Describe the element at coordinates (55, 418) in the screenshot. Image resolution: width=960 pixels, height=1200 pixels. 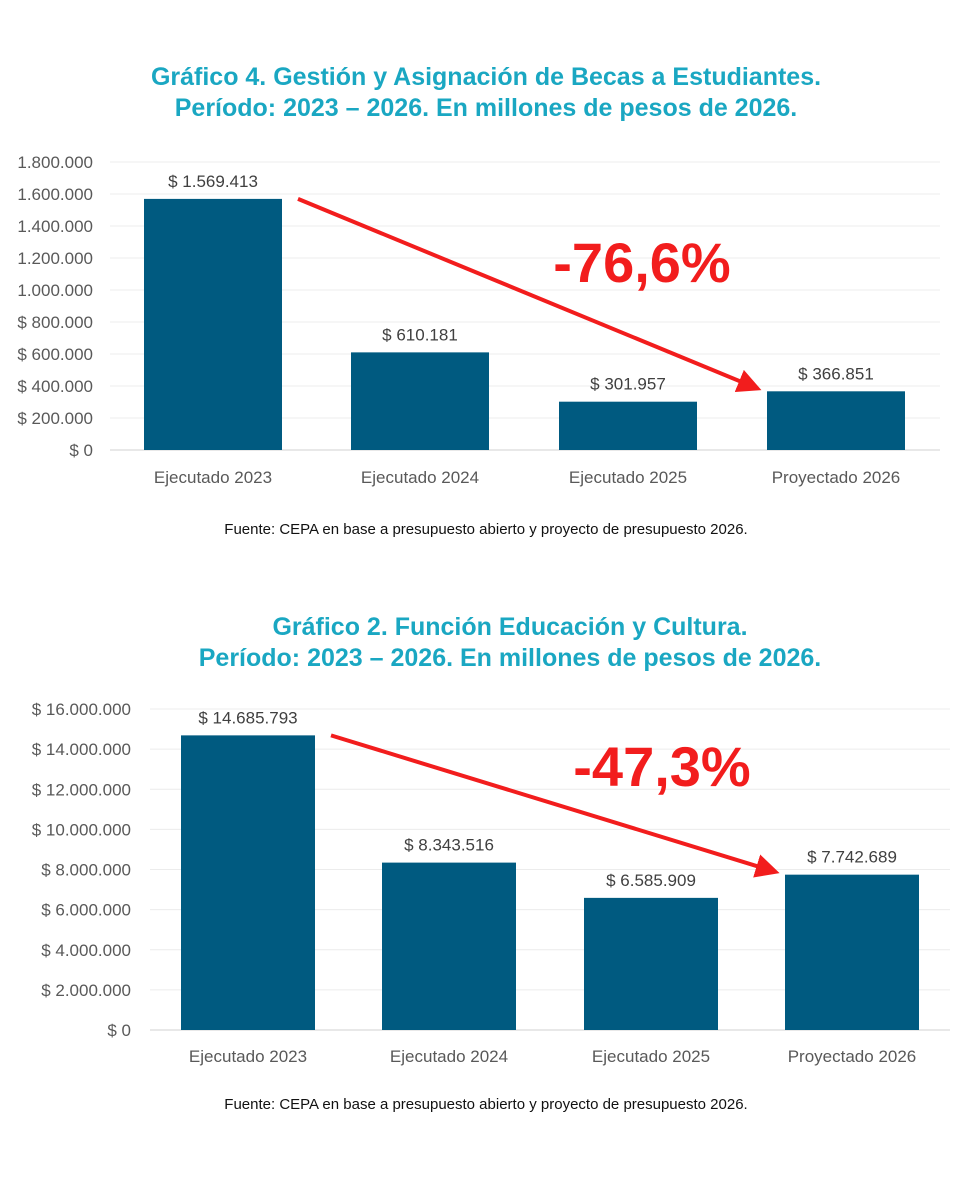
I see `y-tick-label: $ 200.000` at that location.